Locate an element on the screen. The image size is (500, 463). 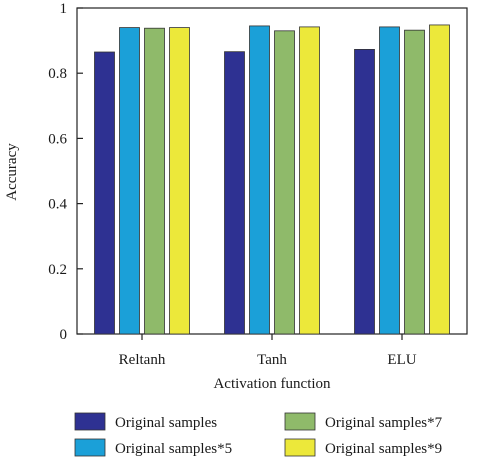
y-tick-label: 0 is located at coordinates (64, 335).